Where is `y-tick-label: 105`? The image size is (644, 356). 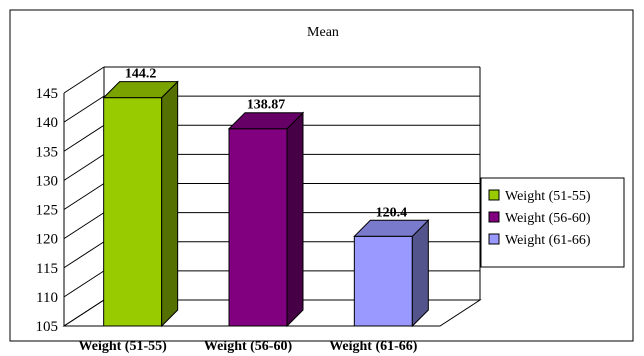
y-tick-label: 105 is located at coordinates (47, 327).